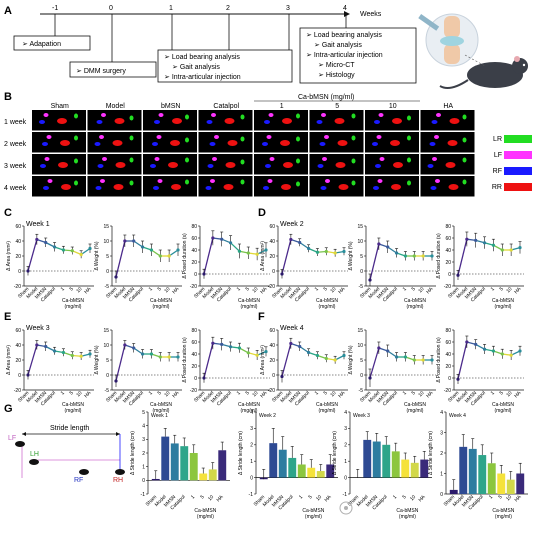 This screenshot has height=535, width=540. What do you see at coordinates (12, 438) in the screenshot?
I see `paw-label-lf: LF` at bounding box center [12, 438].